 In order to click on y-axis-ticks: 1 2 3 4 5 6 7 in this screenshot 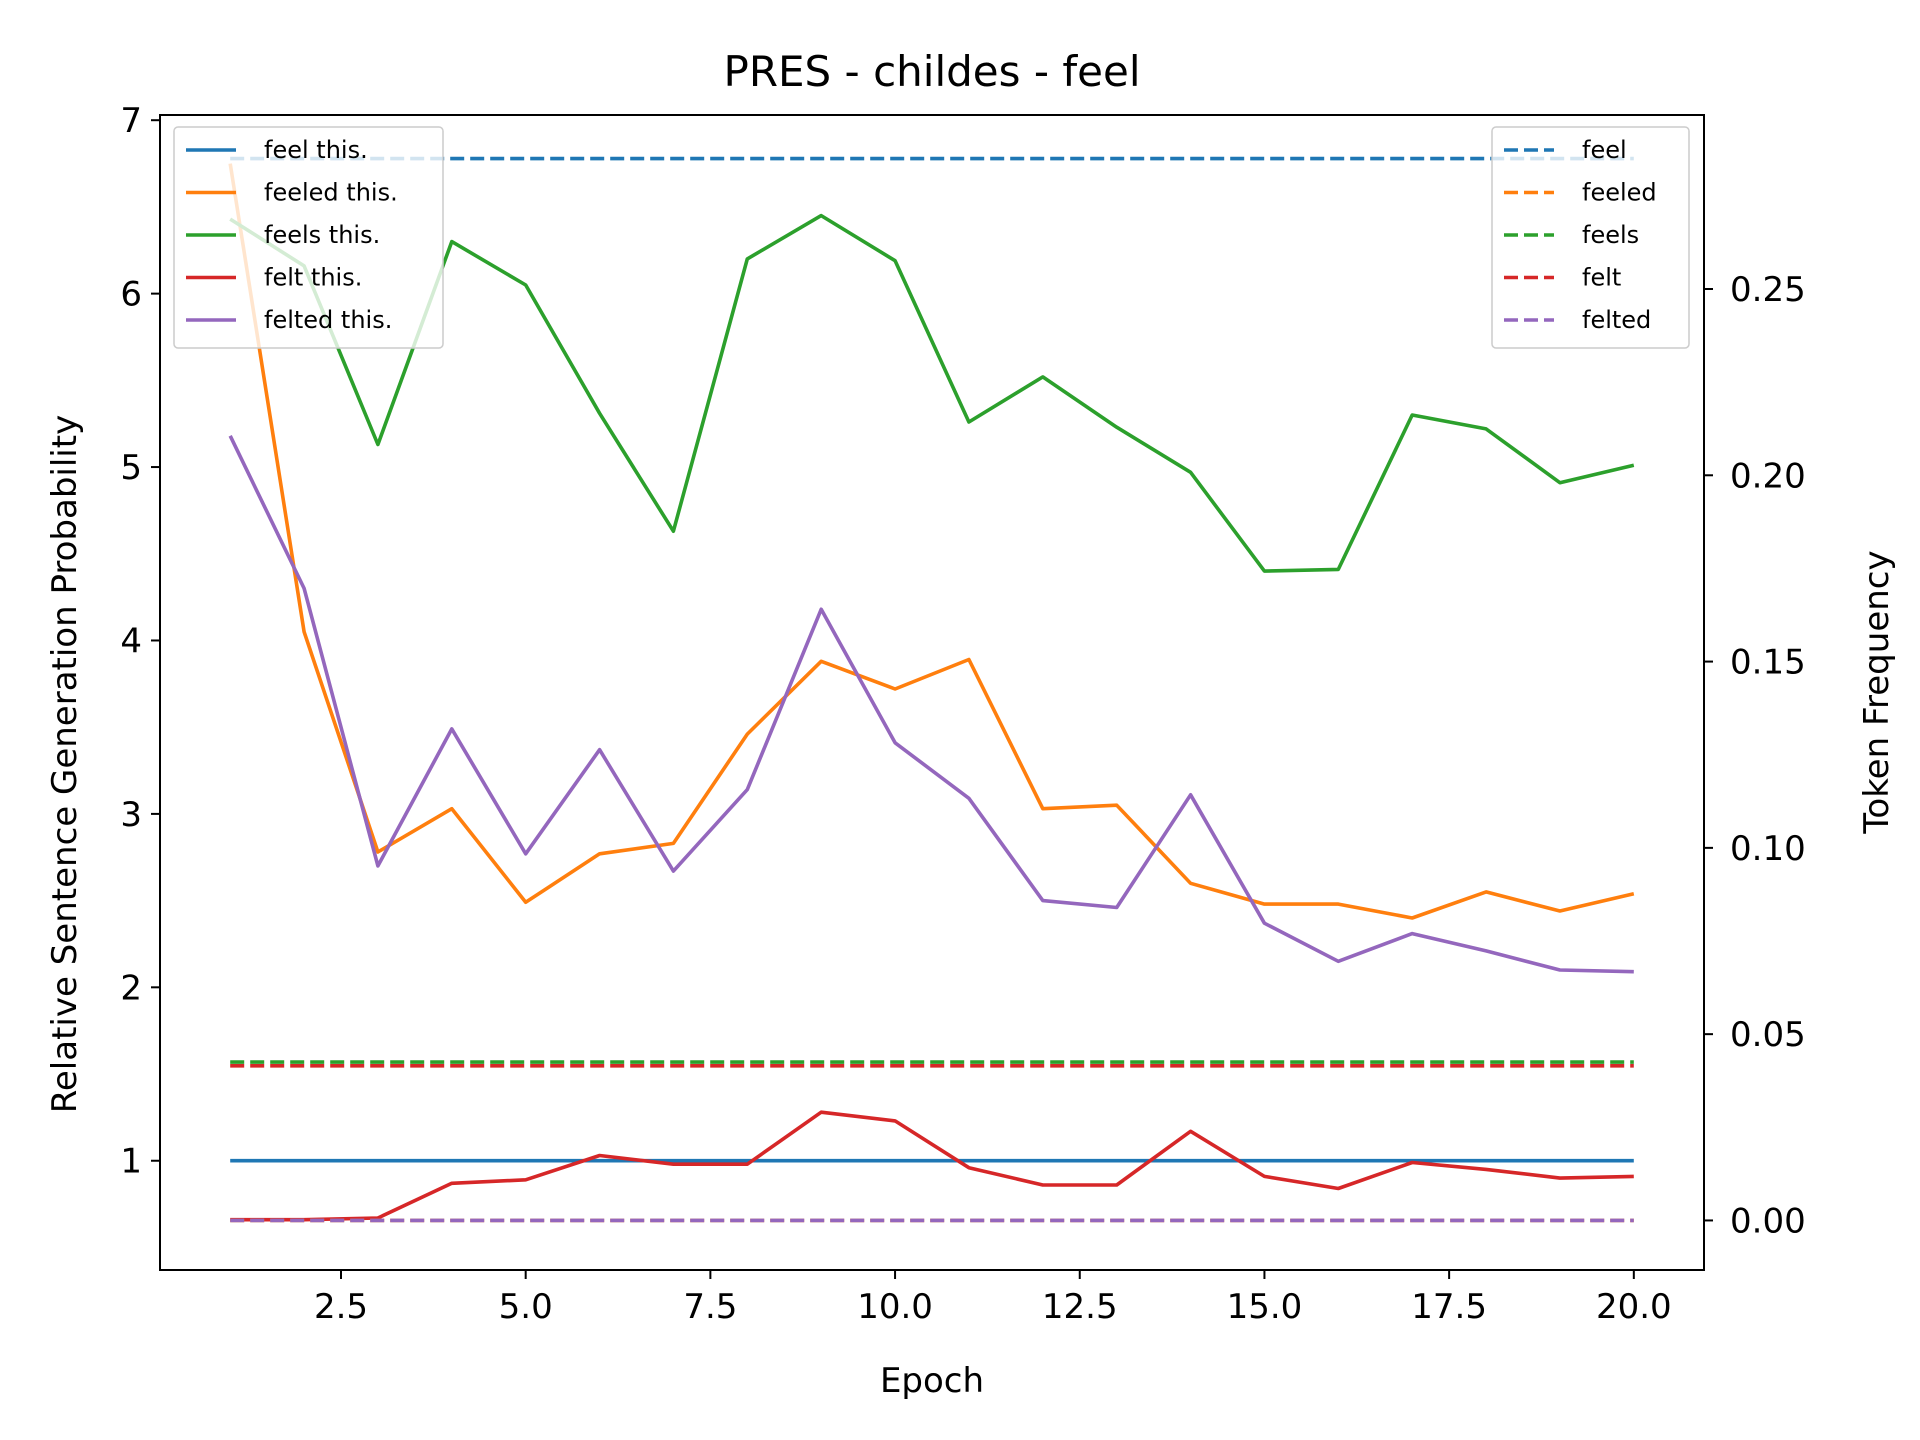, I will do `click(140, 641)`.